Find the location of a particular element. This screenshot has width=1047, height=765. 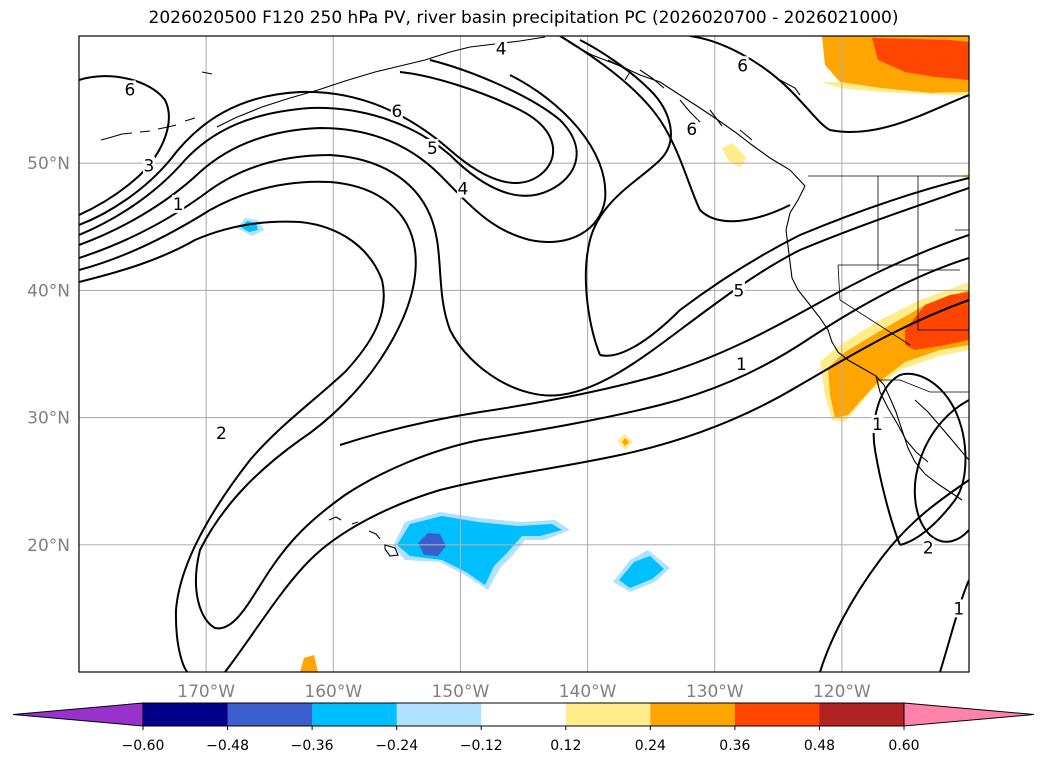

mexico-border is located at coordinates (923, 386).